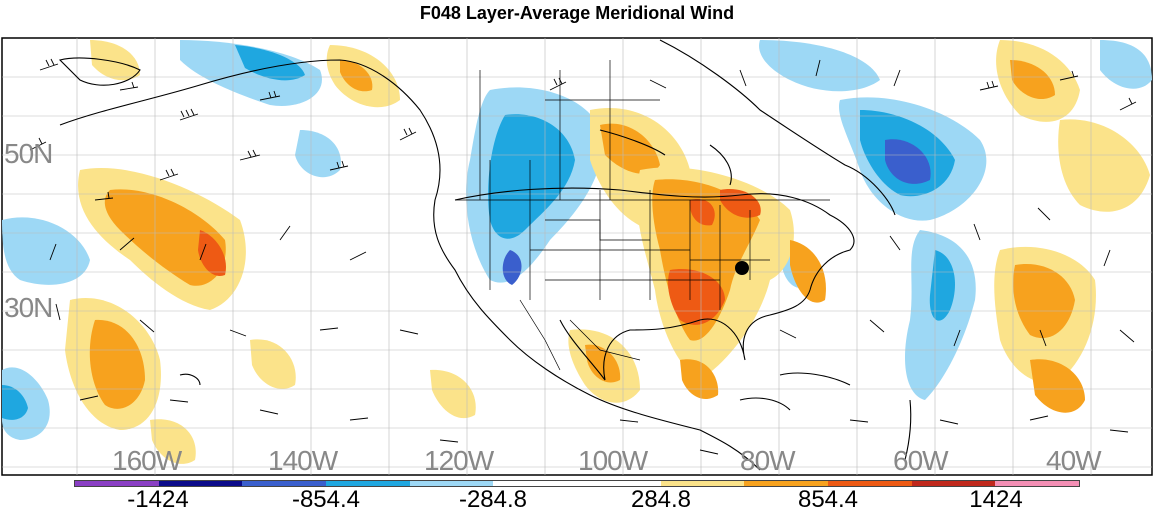 The height and width of the screenshot is (514, 1154). I want to click on lon-label-120w: 120W, so click(459, 460).